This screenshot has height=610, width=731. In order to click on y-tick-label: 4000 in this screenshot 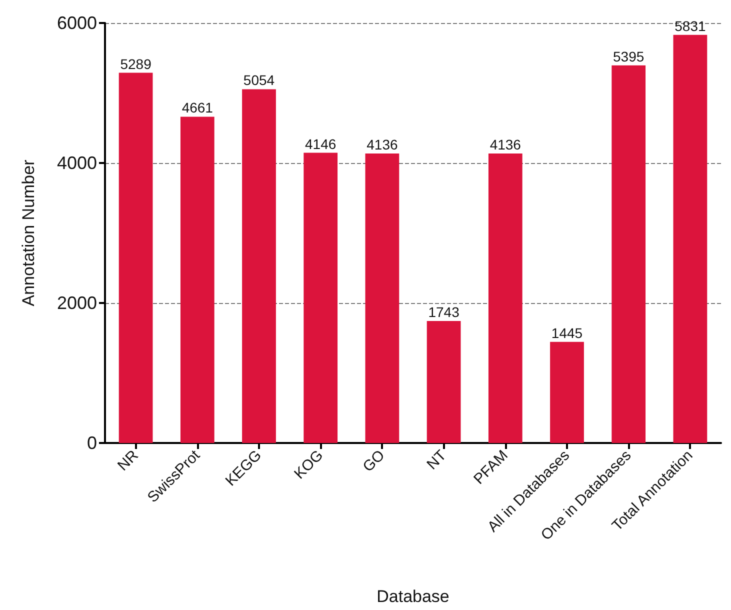, I will do `click(76, 163)`.